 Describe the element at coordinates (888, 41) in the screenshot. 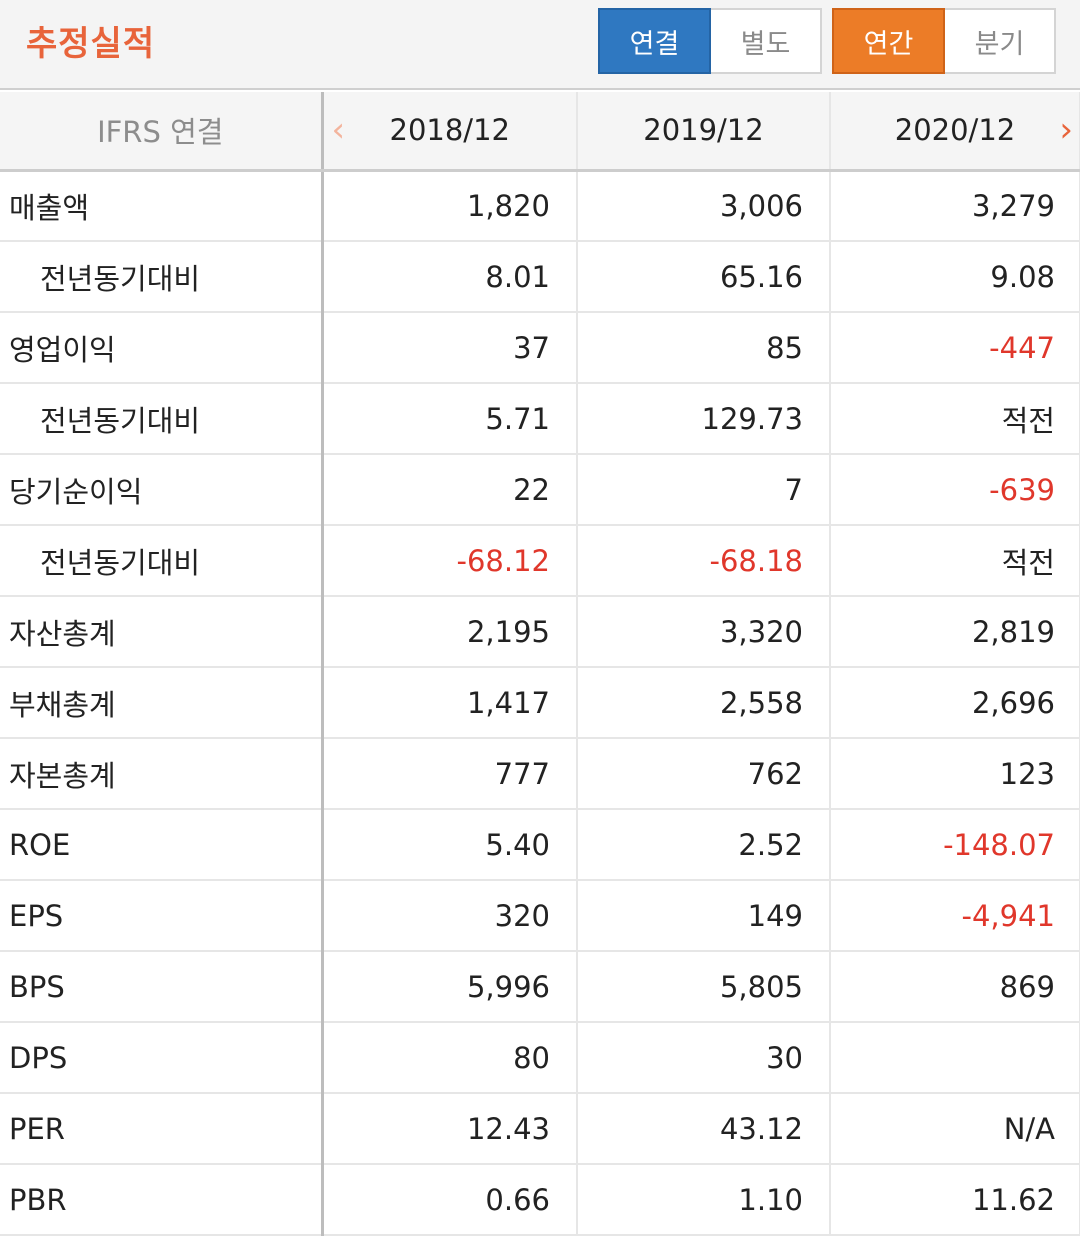

I see `annual-button: 연간` at that location.